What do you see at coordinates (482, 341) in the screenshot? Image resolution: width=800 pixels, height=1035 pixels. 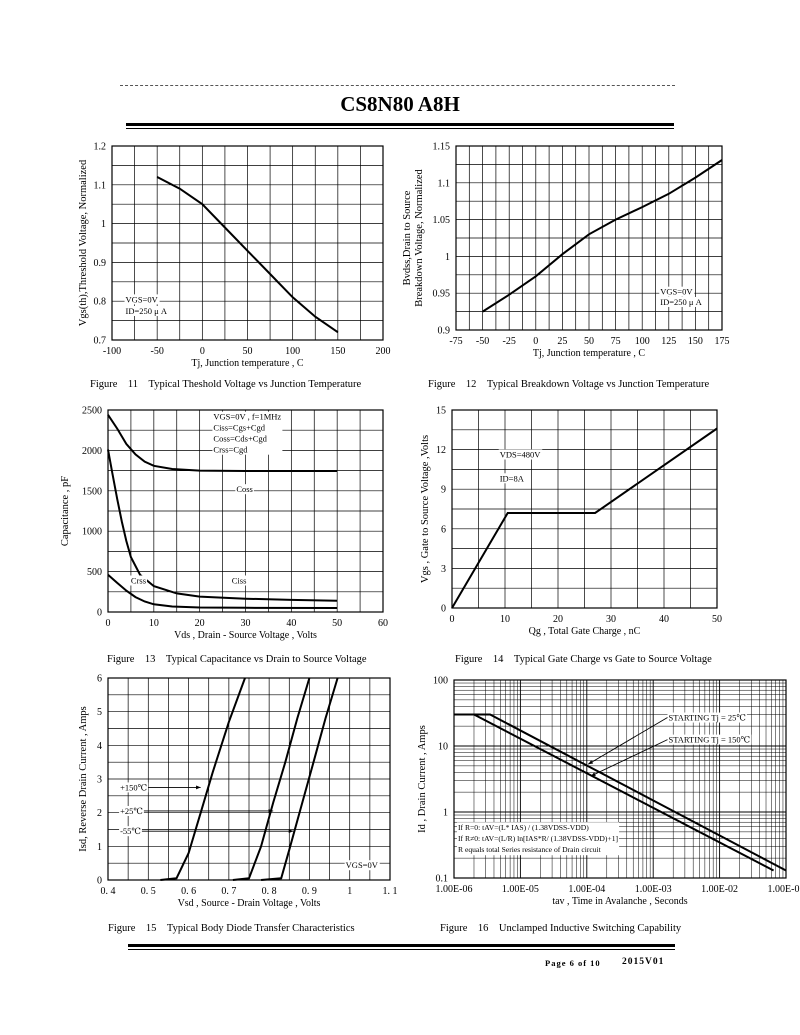 I see `x-tick-label: -50` at bounding box center [482, 341].